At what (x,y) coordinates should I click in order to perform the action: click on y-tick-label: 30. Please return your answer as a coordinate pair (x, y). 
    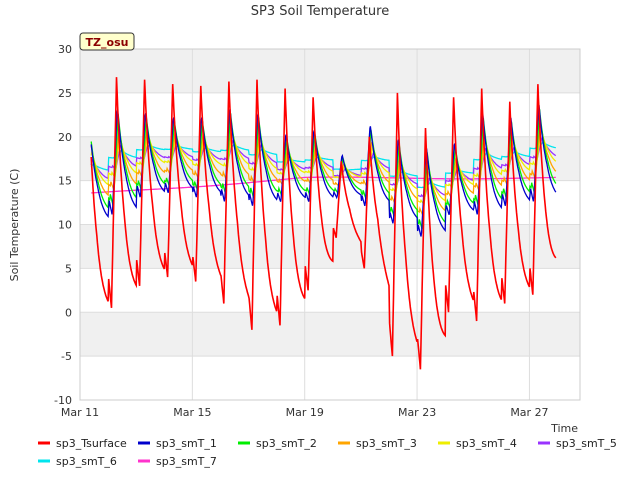
    Looking at the image, I should click on (65, 49).